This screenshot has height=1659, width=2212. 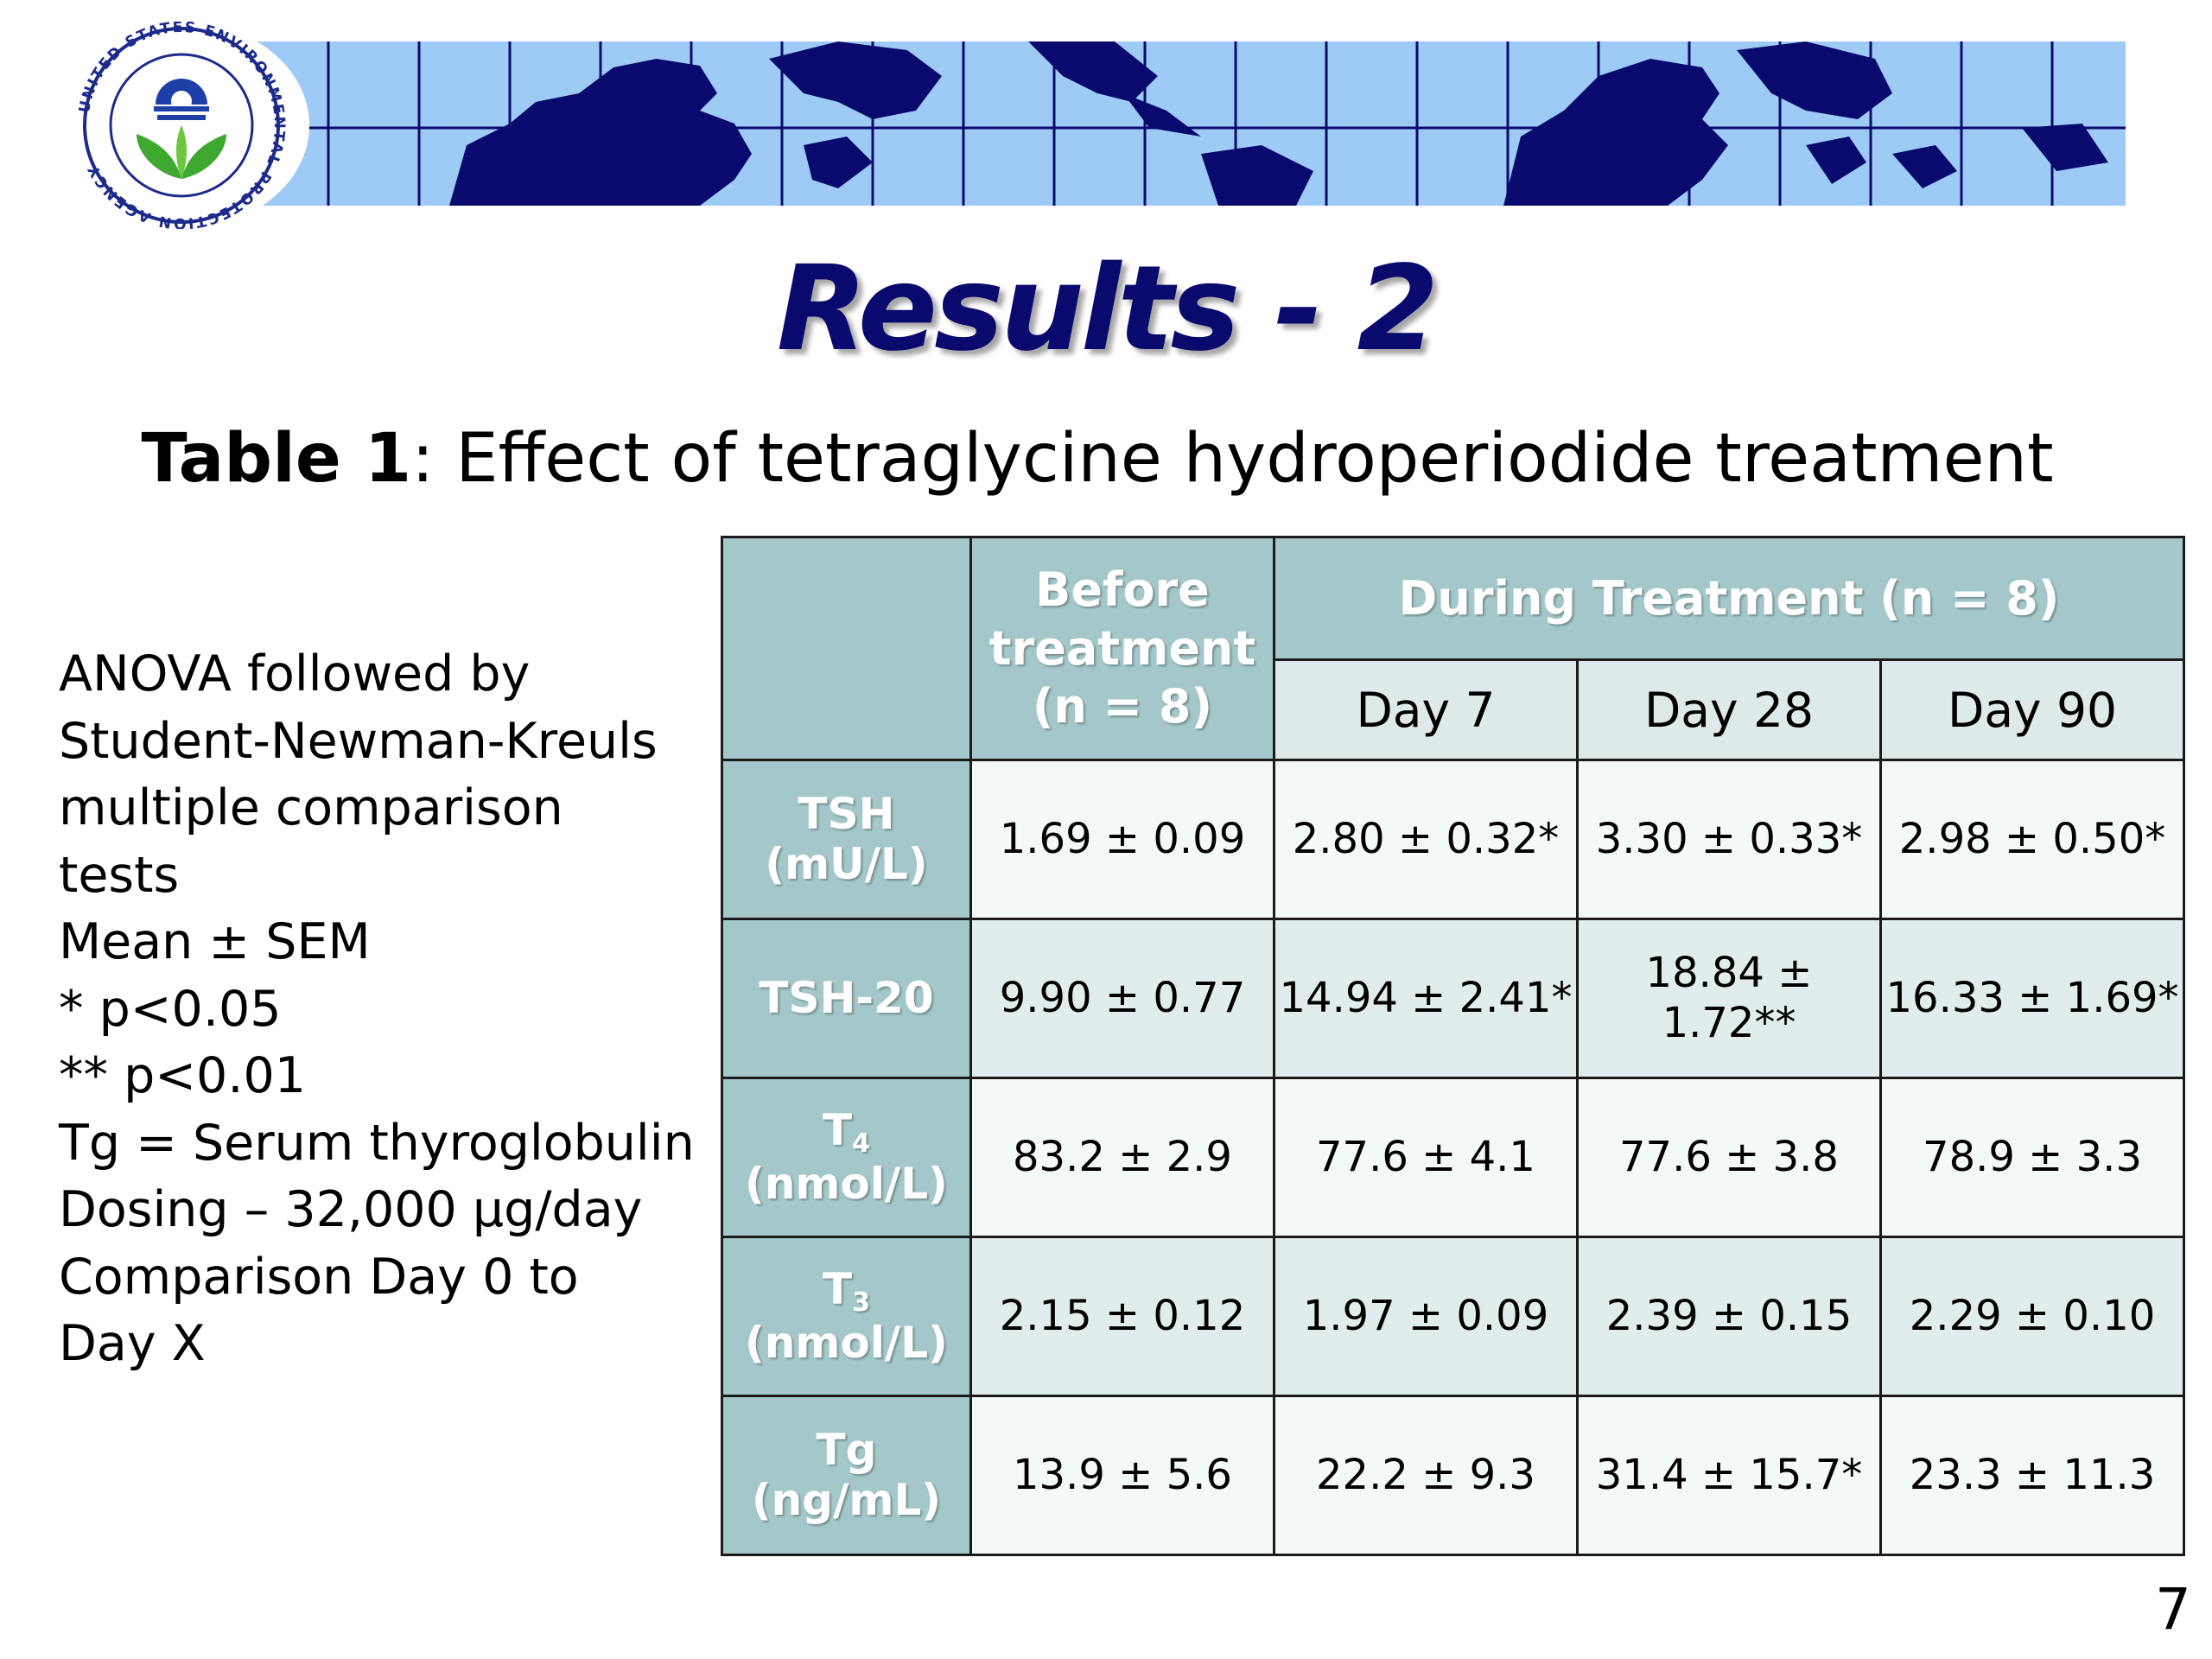 I want to click on note-line: * p<0.05, so click(x=170, y=1009).